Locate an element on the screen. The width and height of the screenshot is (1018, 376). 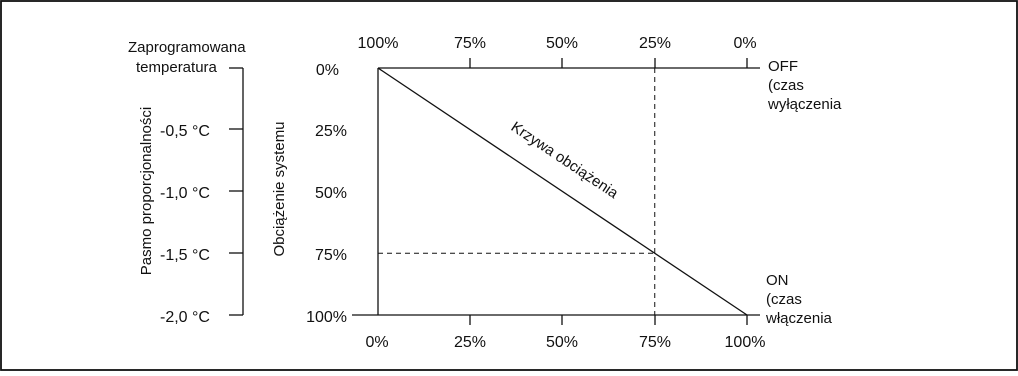
bottom-tick-label-100: 100% is located at coordinates (745, 342).